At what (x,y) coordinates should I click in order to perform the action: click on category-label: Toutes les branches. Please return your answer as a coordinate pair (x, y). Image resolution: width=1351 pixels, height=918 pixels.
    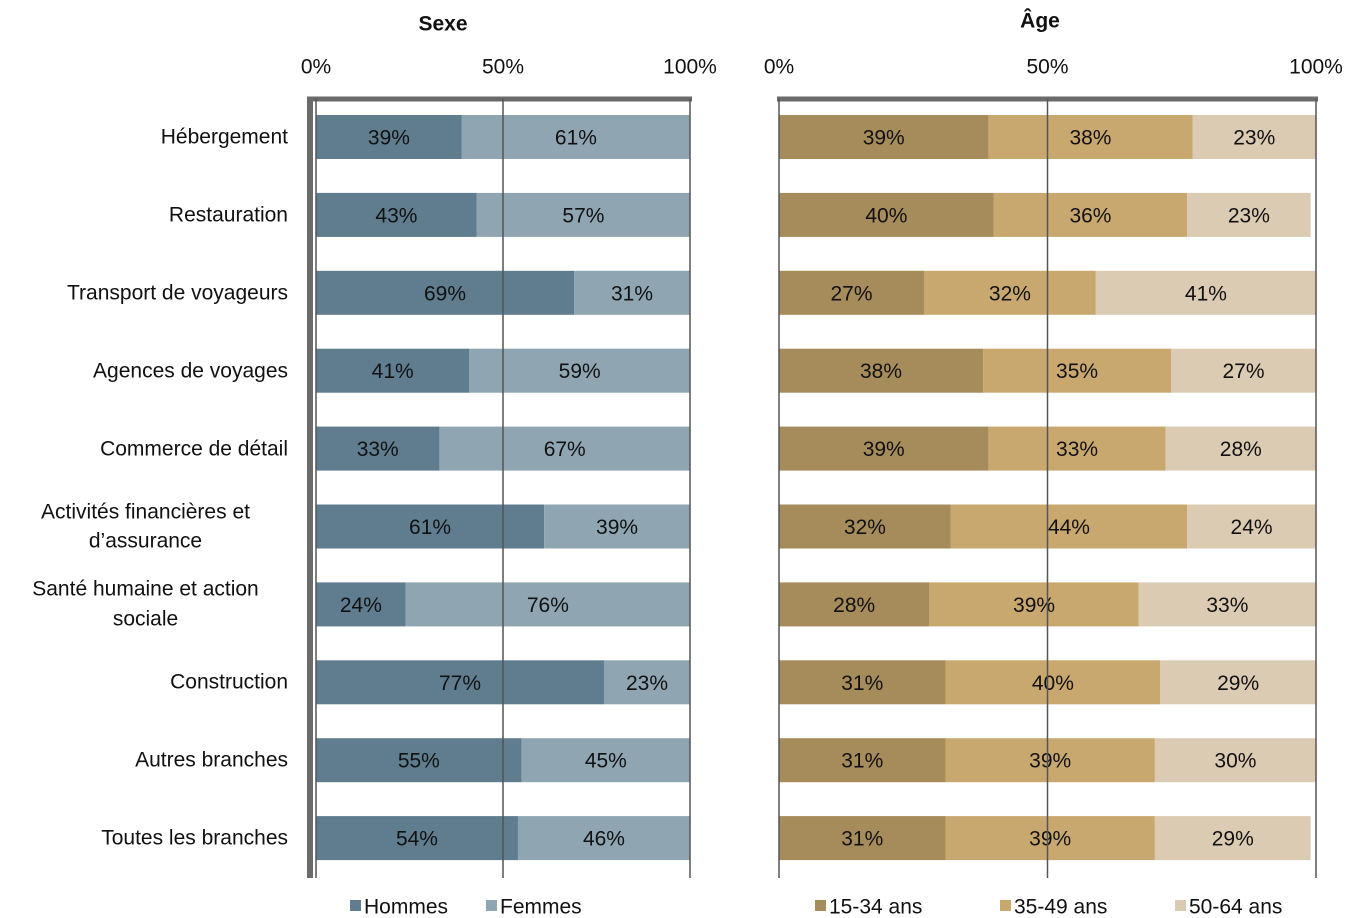
    Looking at the image, I should click on (145, 837).